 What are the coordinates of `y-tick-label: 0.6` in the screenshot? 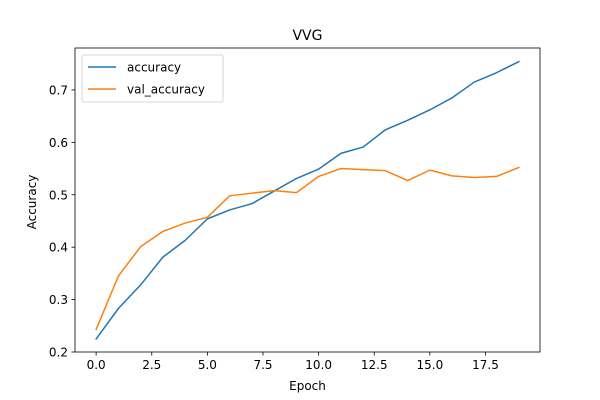 It's located at (58, 143).